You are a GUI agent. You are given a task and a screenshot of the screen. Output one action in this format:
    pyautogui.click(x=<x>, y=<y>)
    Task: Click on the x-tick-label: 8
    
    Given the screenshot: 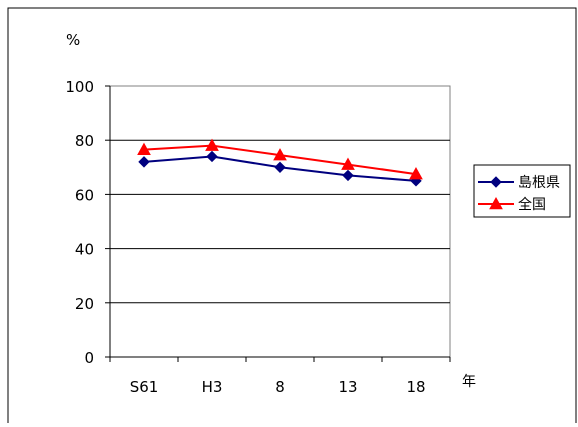 What is the action you would take?
    pyautogui.click(x=280, y=387)
    